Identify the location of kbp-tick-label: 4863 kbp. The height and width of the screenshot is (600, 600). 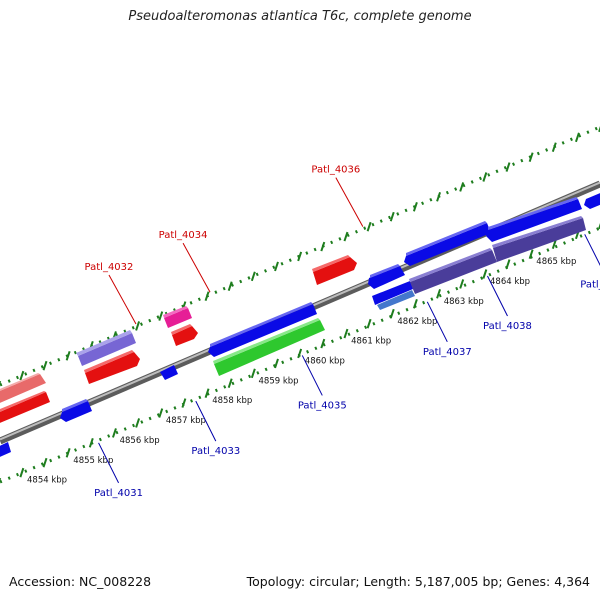
(464, 302).